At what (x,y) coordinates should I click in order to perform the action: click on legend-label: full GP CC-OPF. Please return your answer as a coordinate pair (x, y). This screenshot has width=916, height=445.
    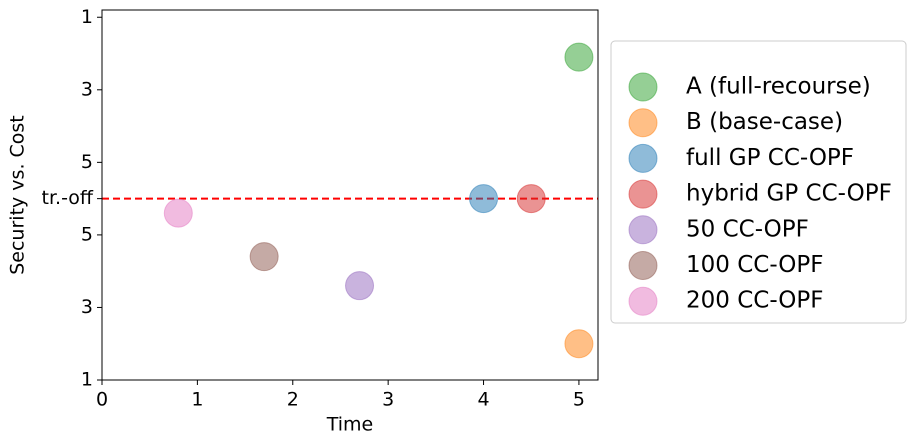
    Looking at the image, I should click on (770, 158).